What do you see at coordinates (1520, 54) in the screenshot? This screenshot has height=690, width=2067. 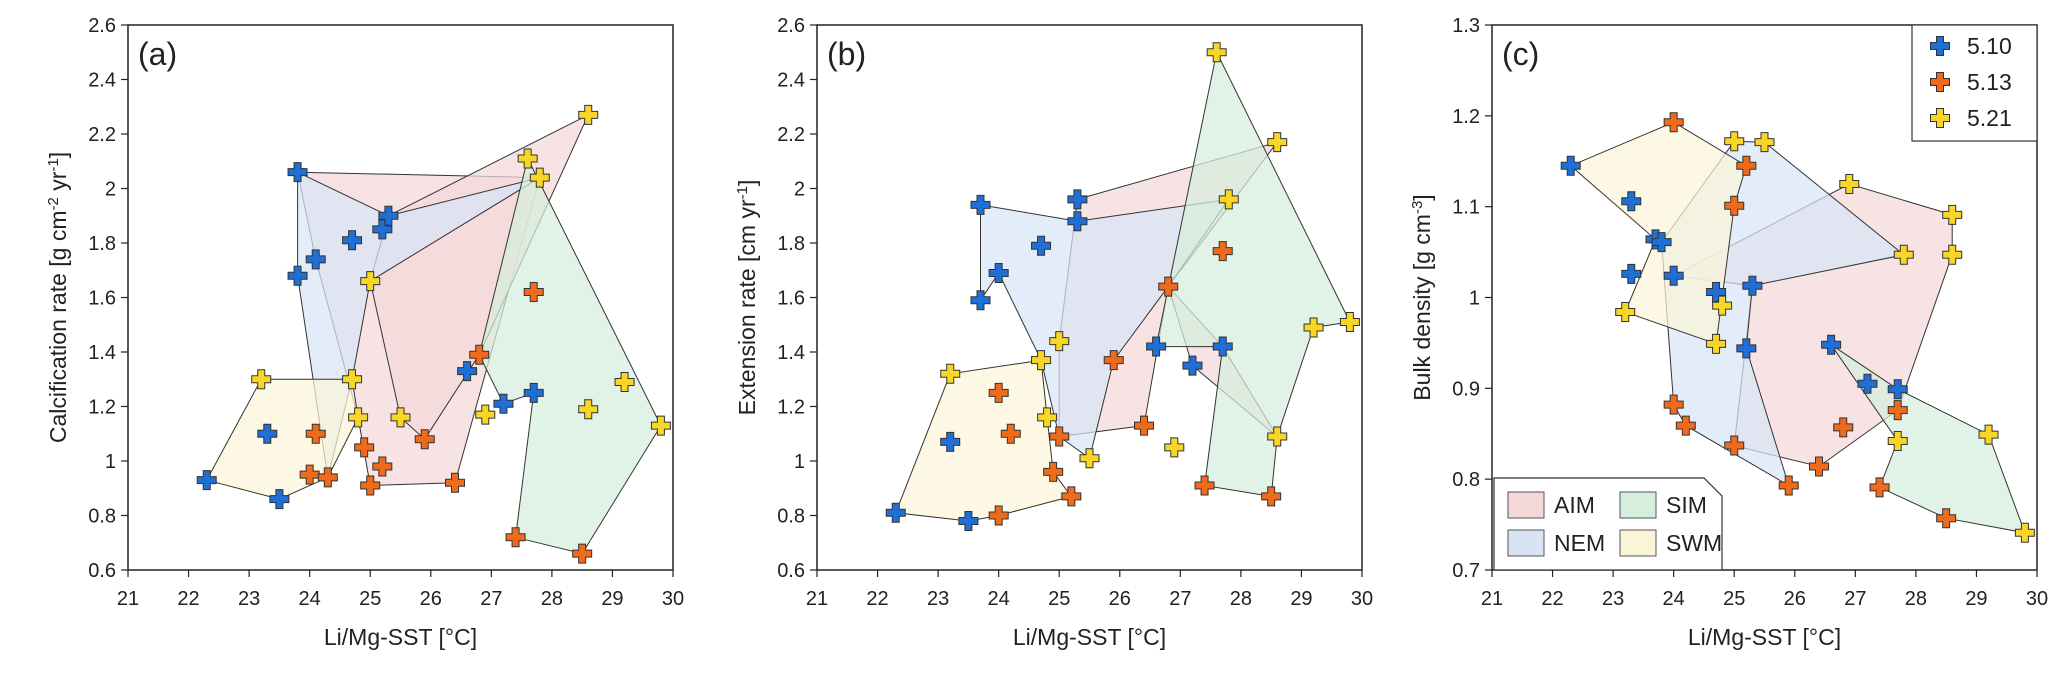 I see `panel-label: (c)` at bounding box center [1520, 54].